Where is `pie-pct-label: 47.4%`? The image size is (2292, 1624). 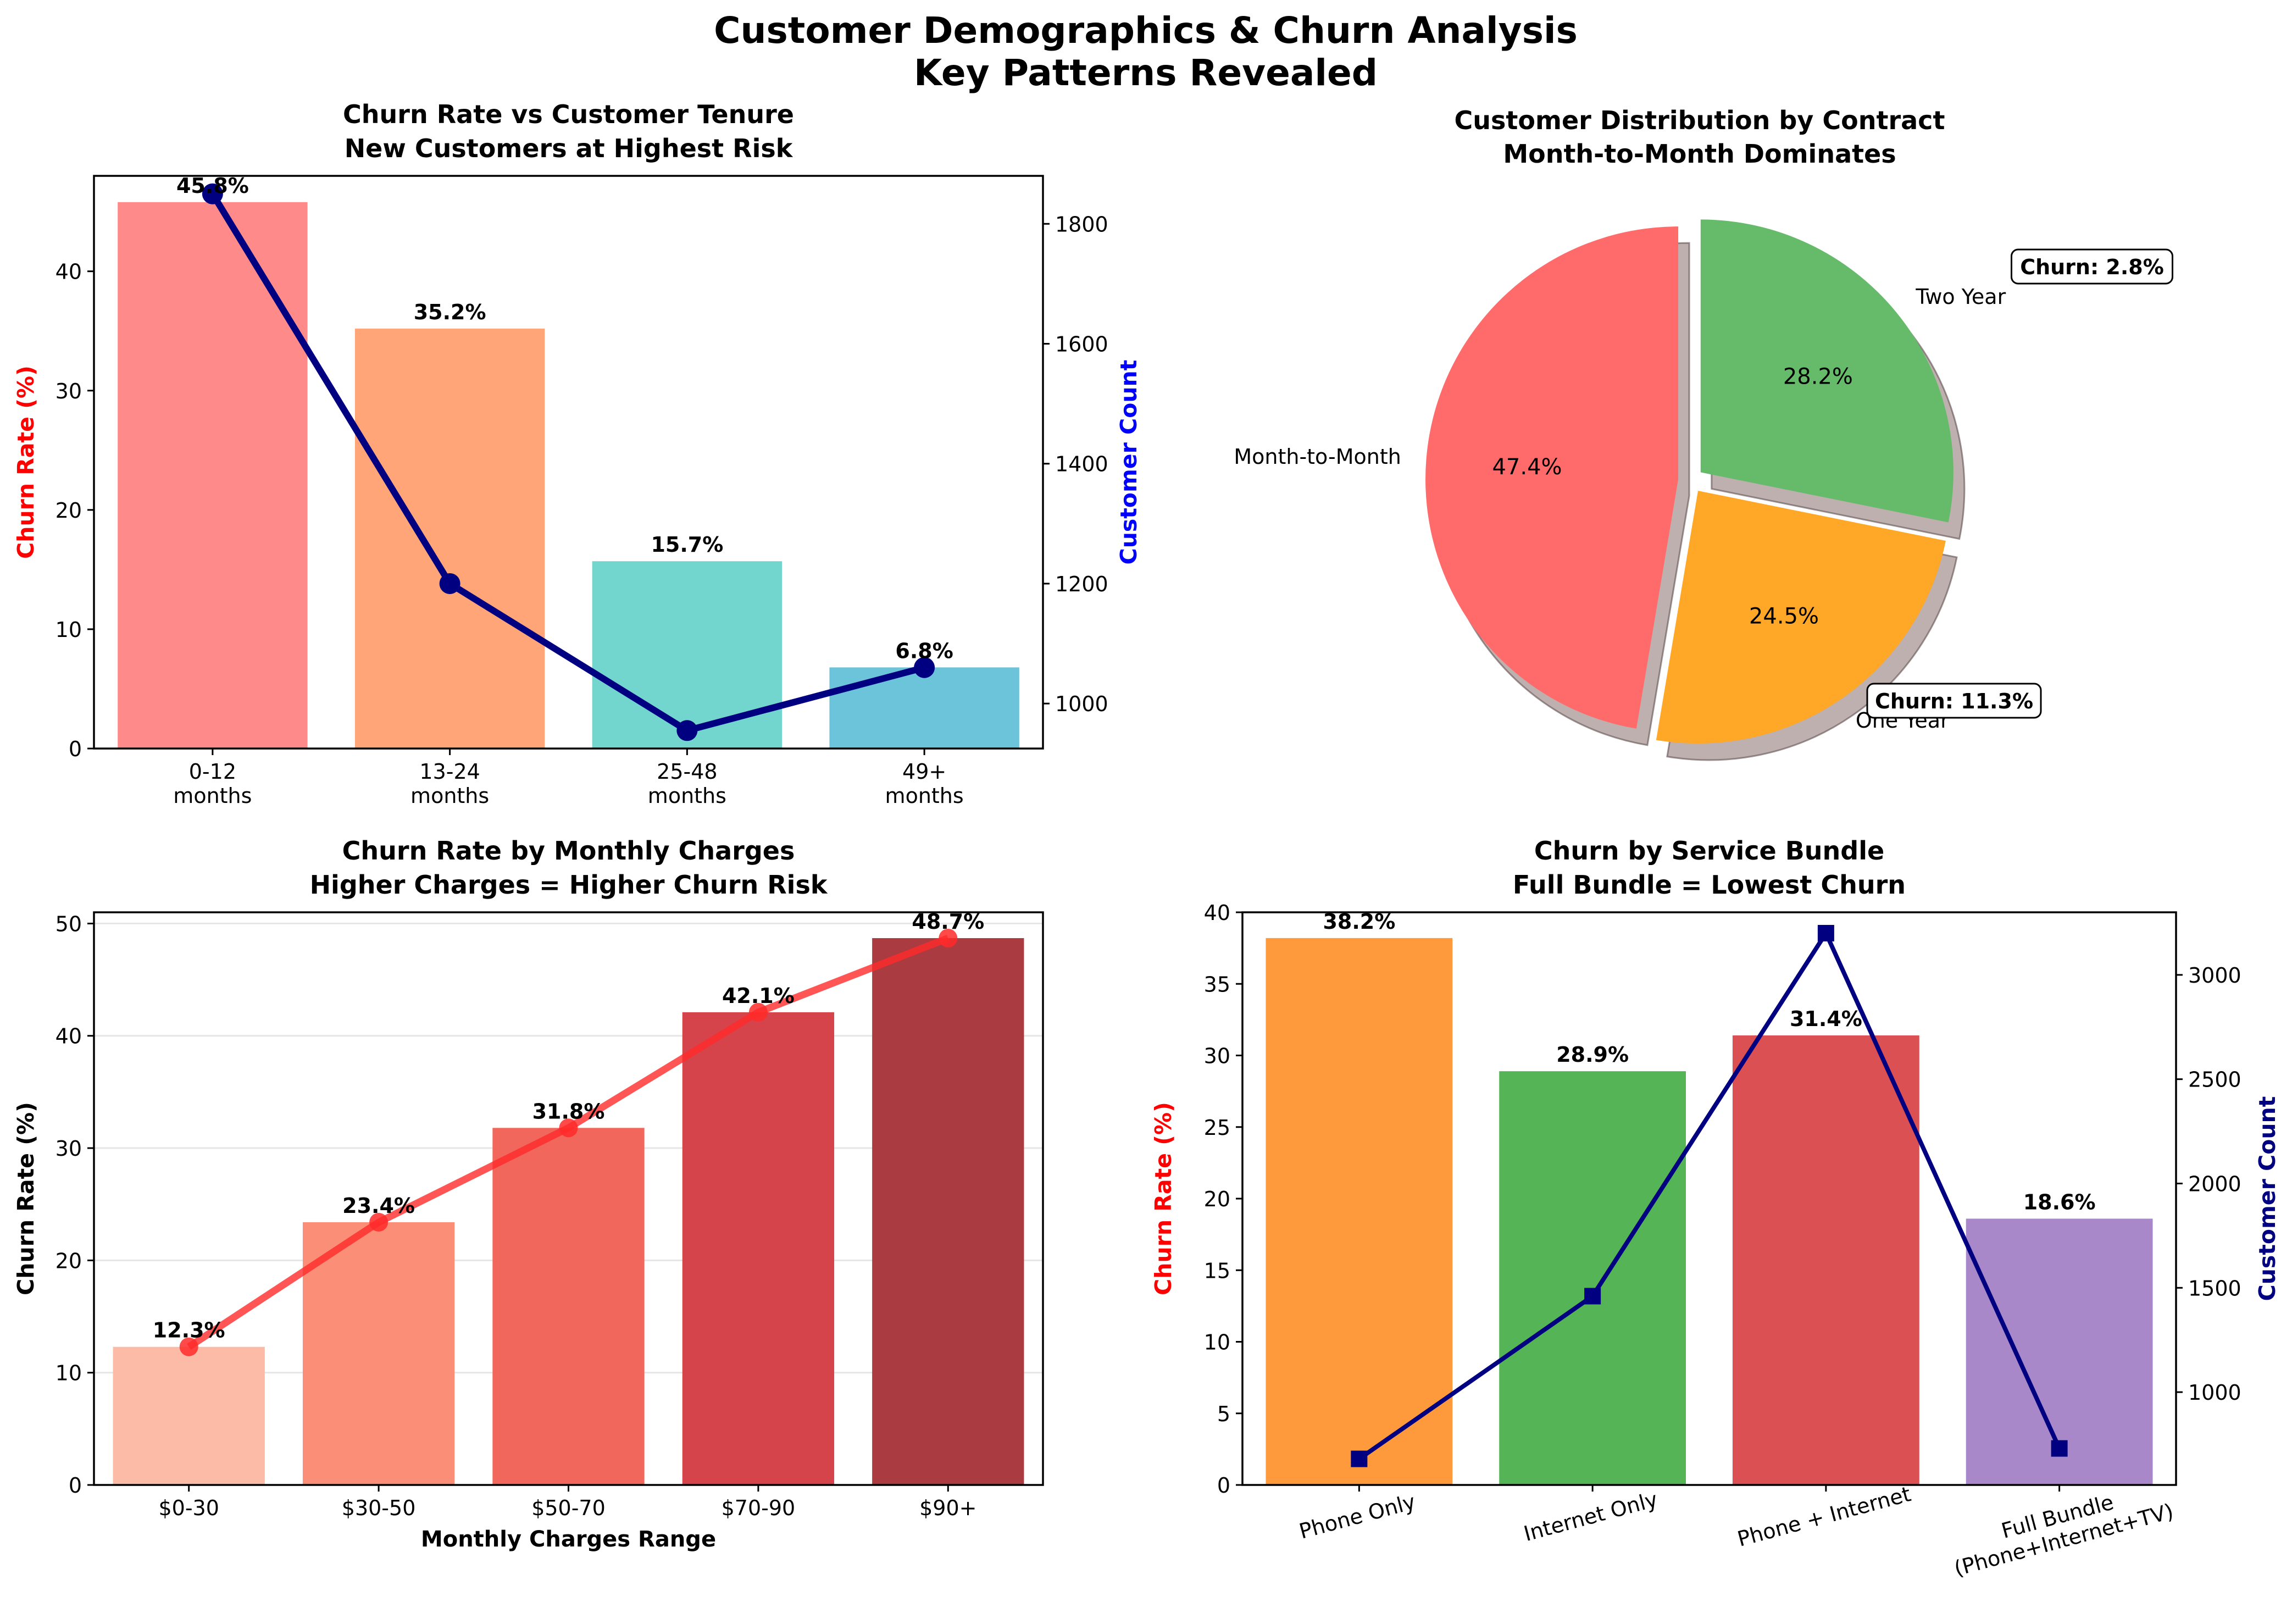
pie-pct-label: 47.4% is located at coordinates (1527, 467).